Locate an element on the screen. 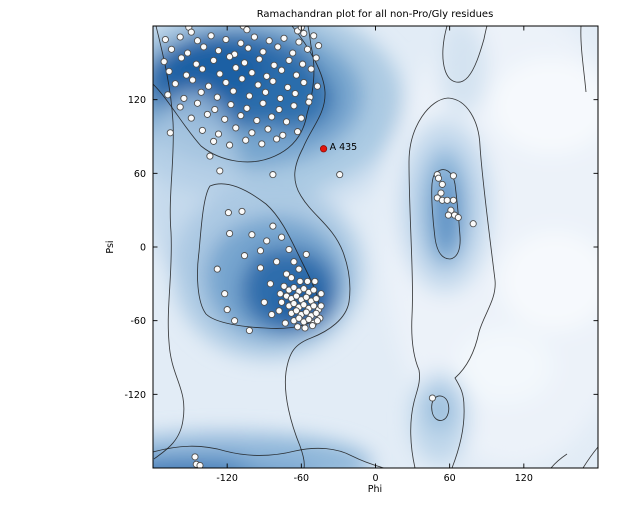 This screenshot has height=526, width=641. outlier-label: A 435 is located at coordinates (344, 147).